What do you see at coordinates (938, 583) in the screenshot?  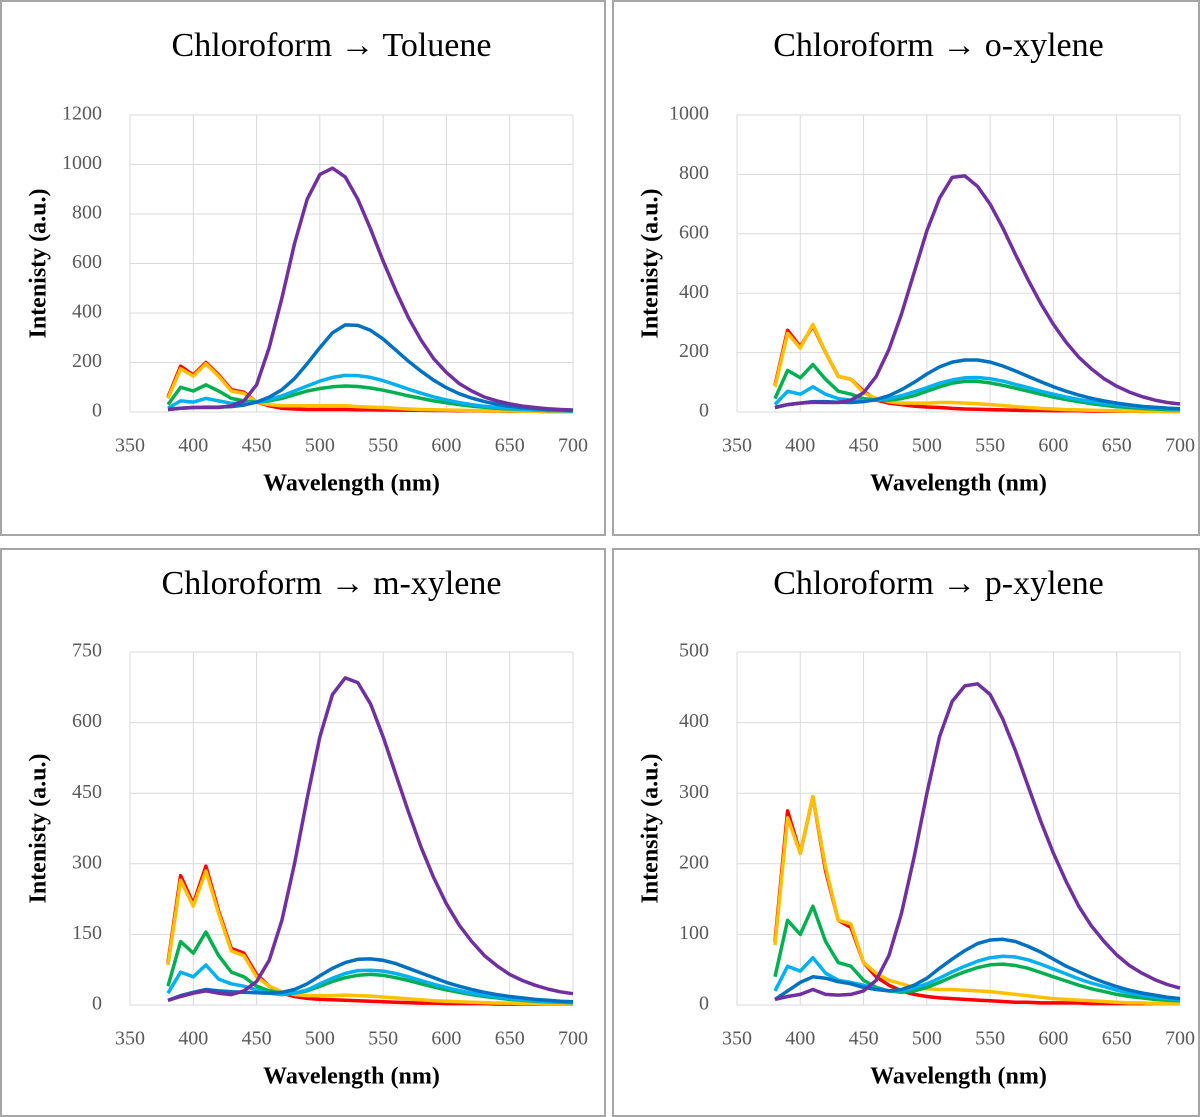 I see `chart-title: Chloroform → p-xylene` at bounding box center [938, 583].